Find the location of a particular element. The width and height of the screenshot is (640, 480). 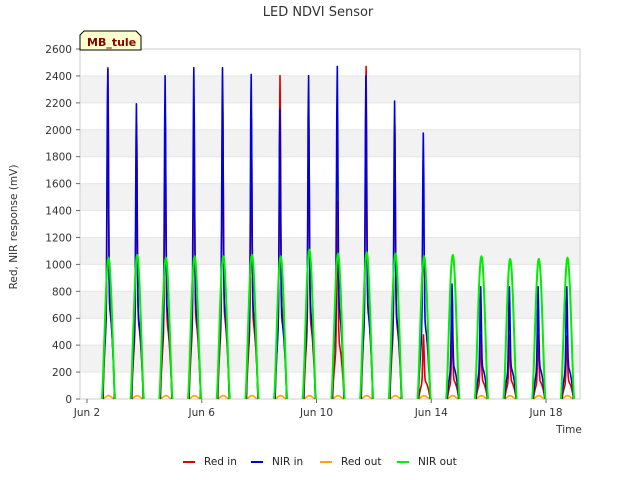

x-axis: Jun 2 Jun 6 Jun 10 Jun 14 Jun 18 is located at coordinates (318, 409).